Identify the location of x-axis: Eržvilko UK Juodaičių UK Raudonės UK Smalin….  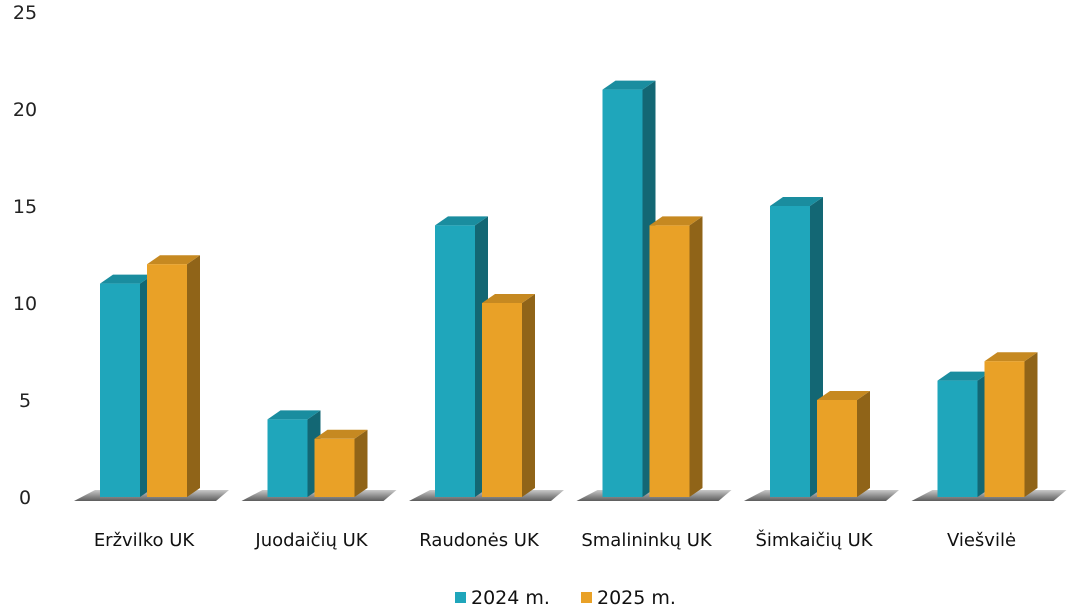
(555, 540).